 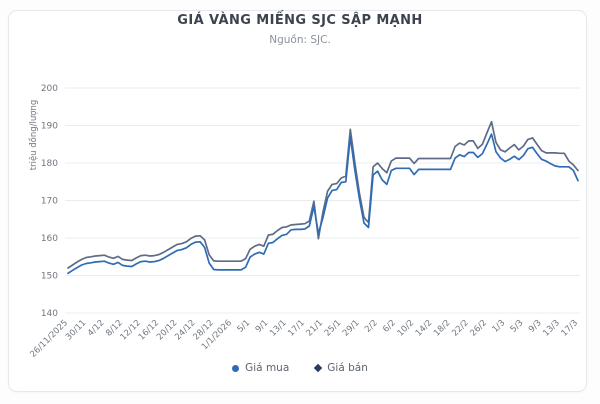 What do you see at coordinates (442, 328) in the screenshot?
I see `x-tick-label: 18/2` at bounding box center [442, 328].